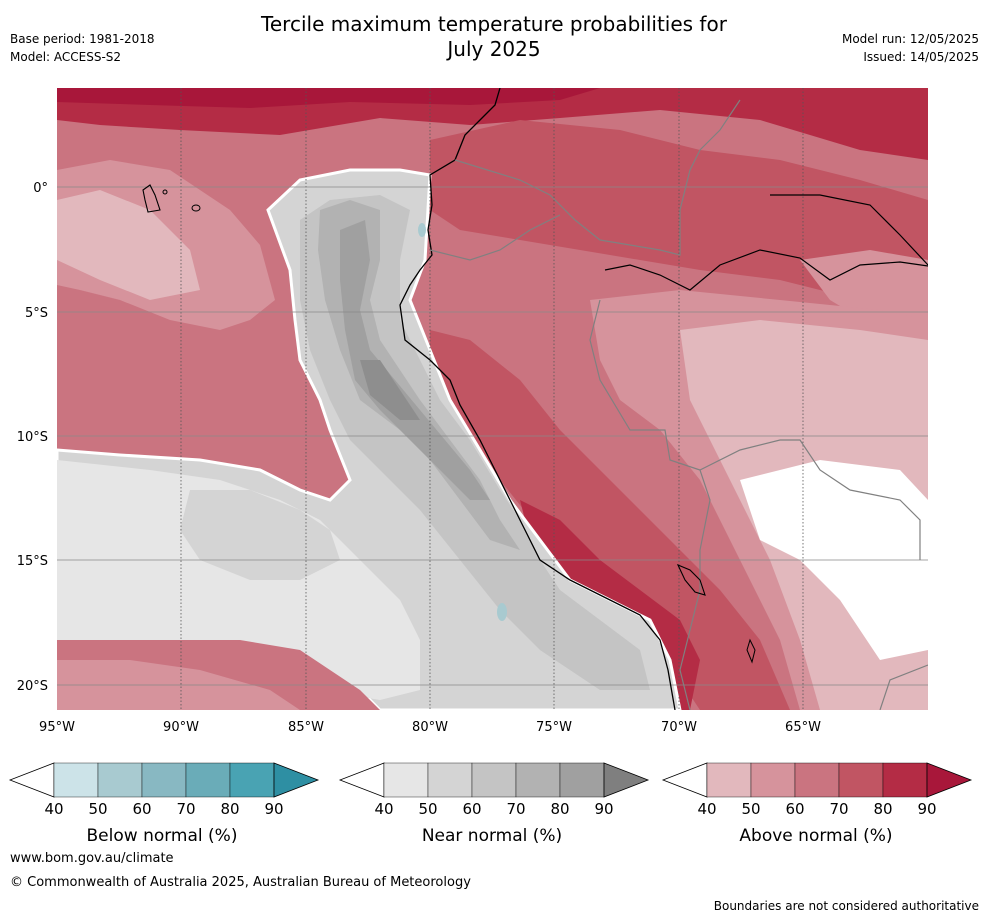 The image size is (988, 919). I want to click on border-ecuador, so click(495, 237).